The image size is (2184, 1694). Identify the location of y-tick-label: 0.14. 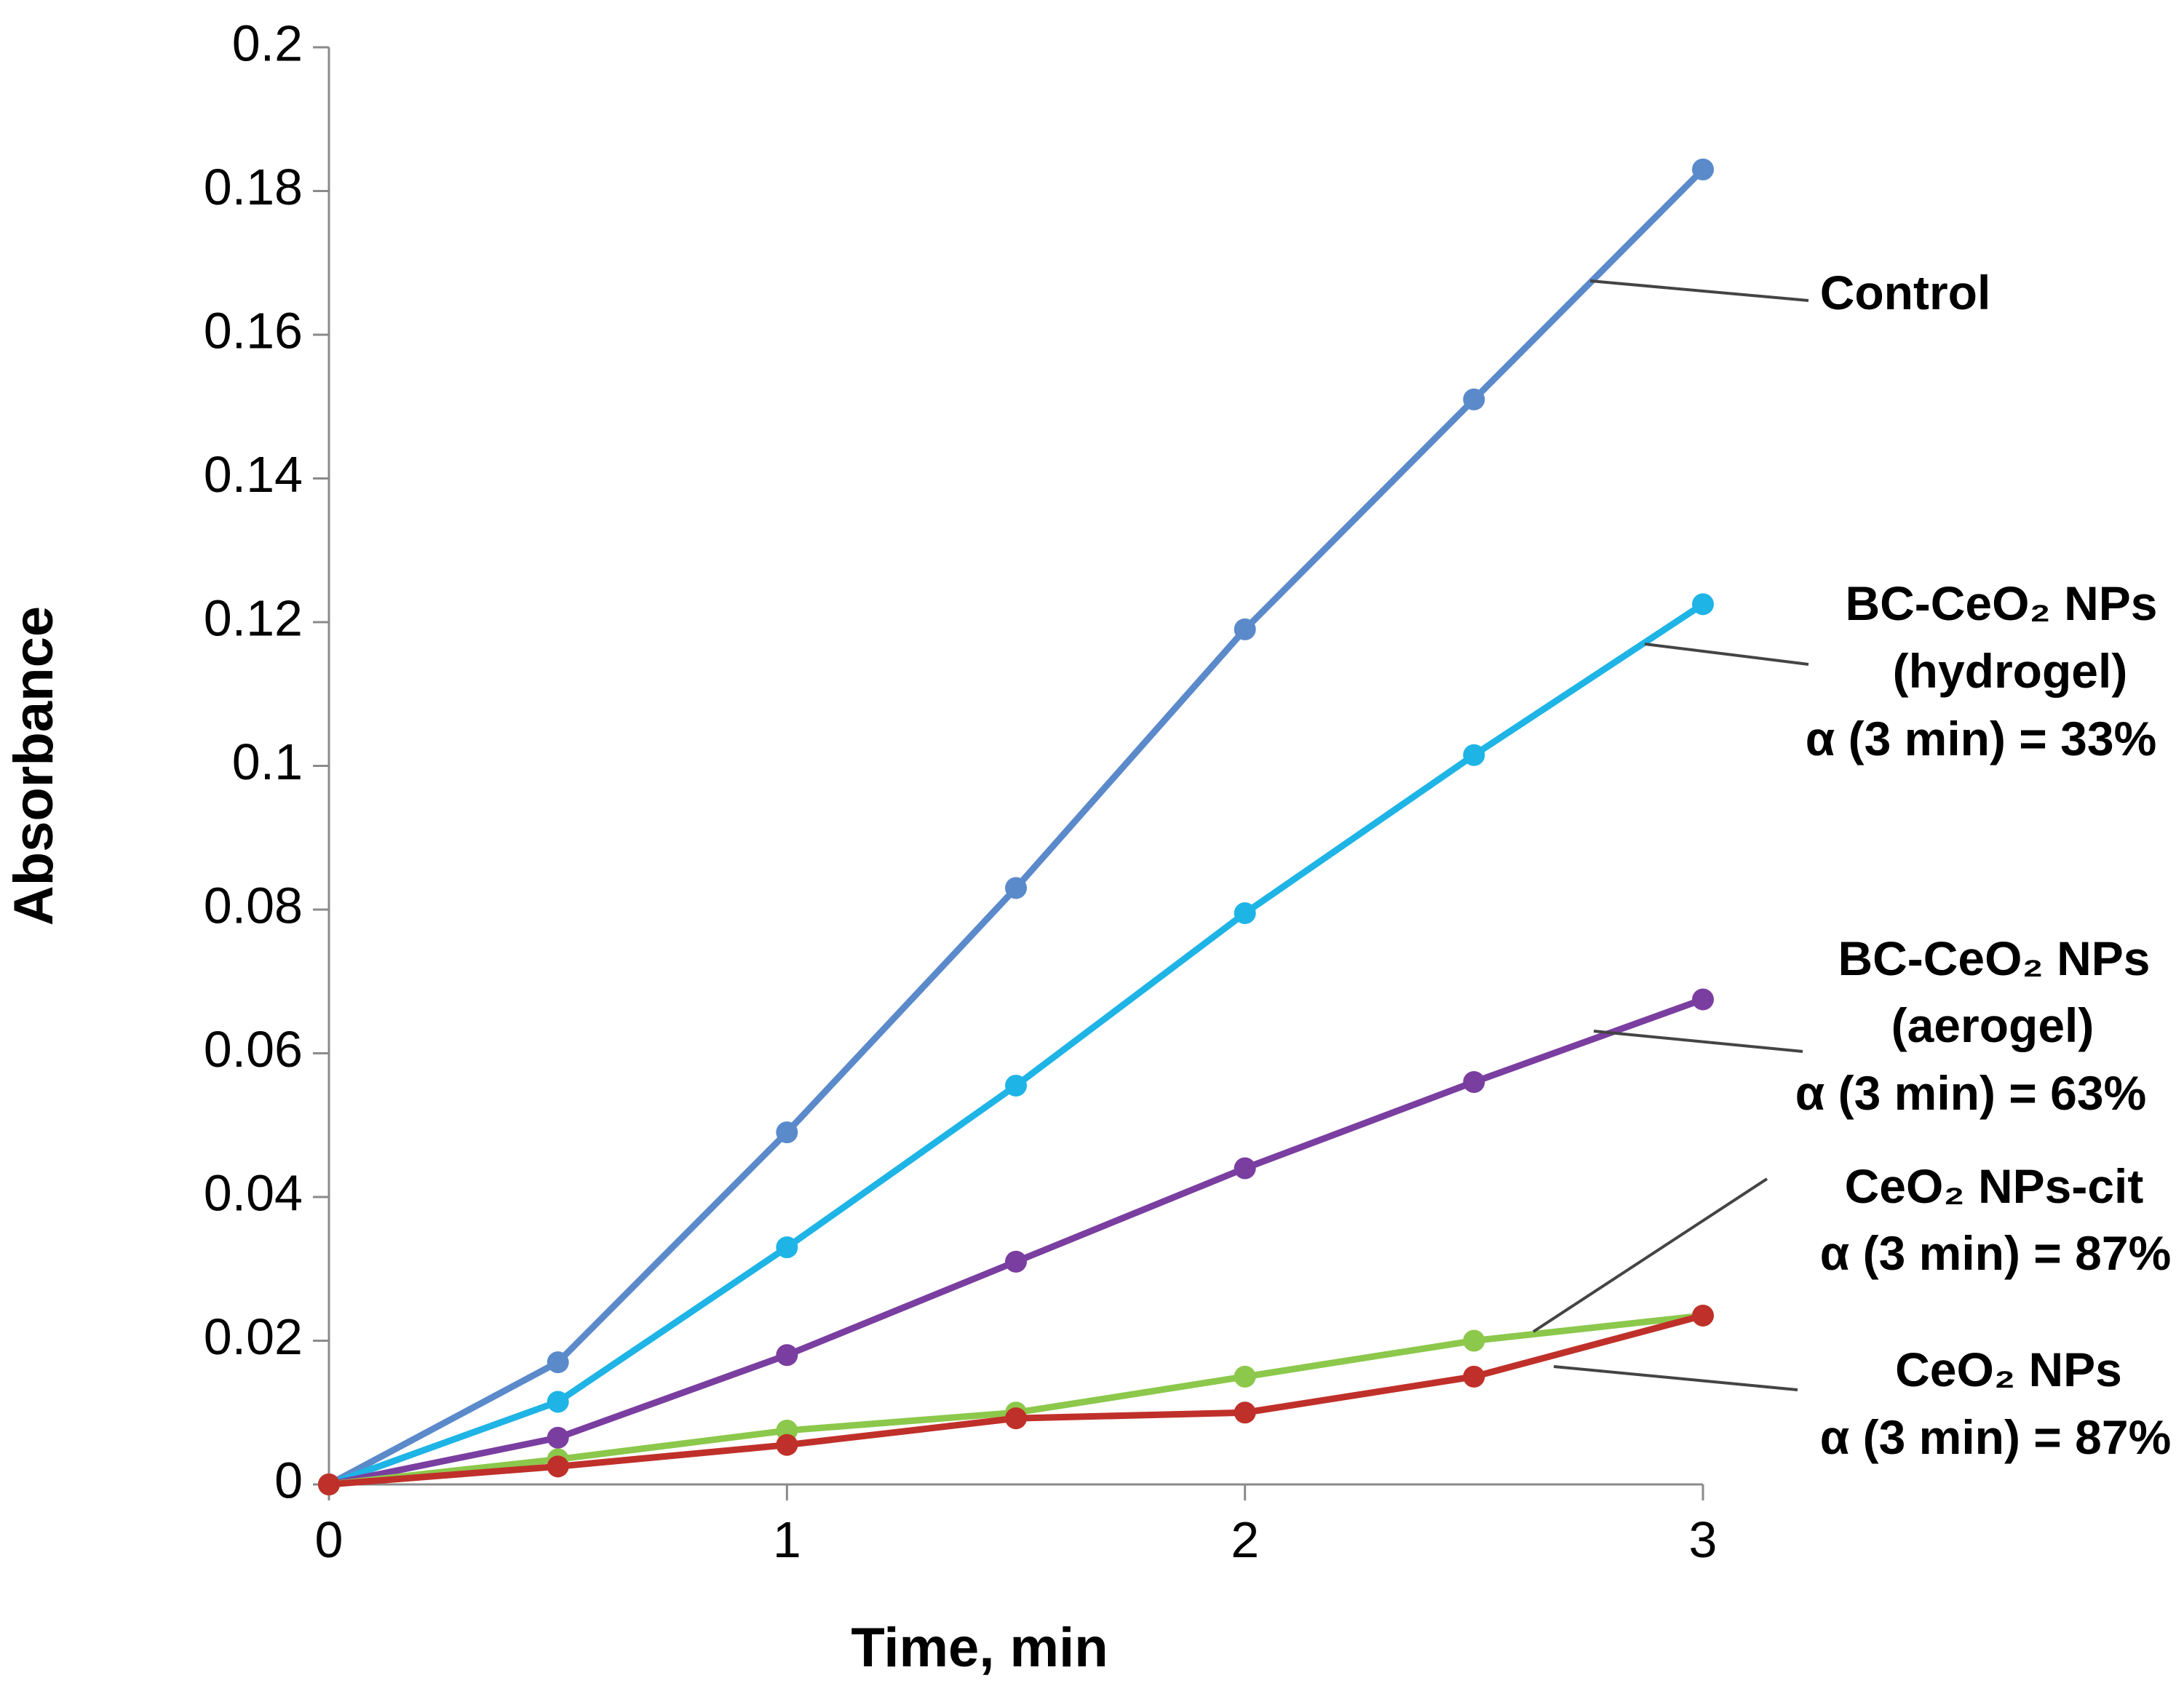
(254, 474).